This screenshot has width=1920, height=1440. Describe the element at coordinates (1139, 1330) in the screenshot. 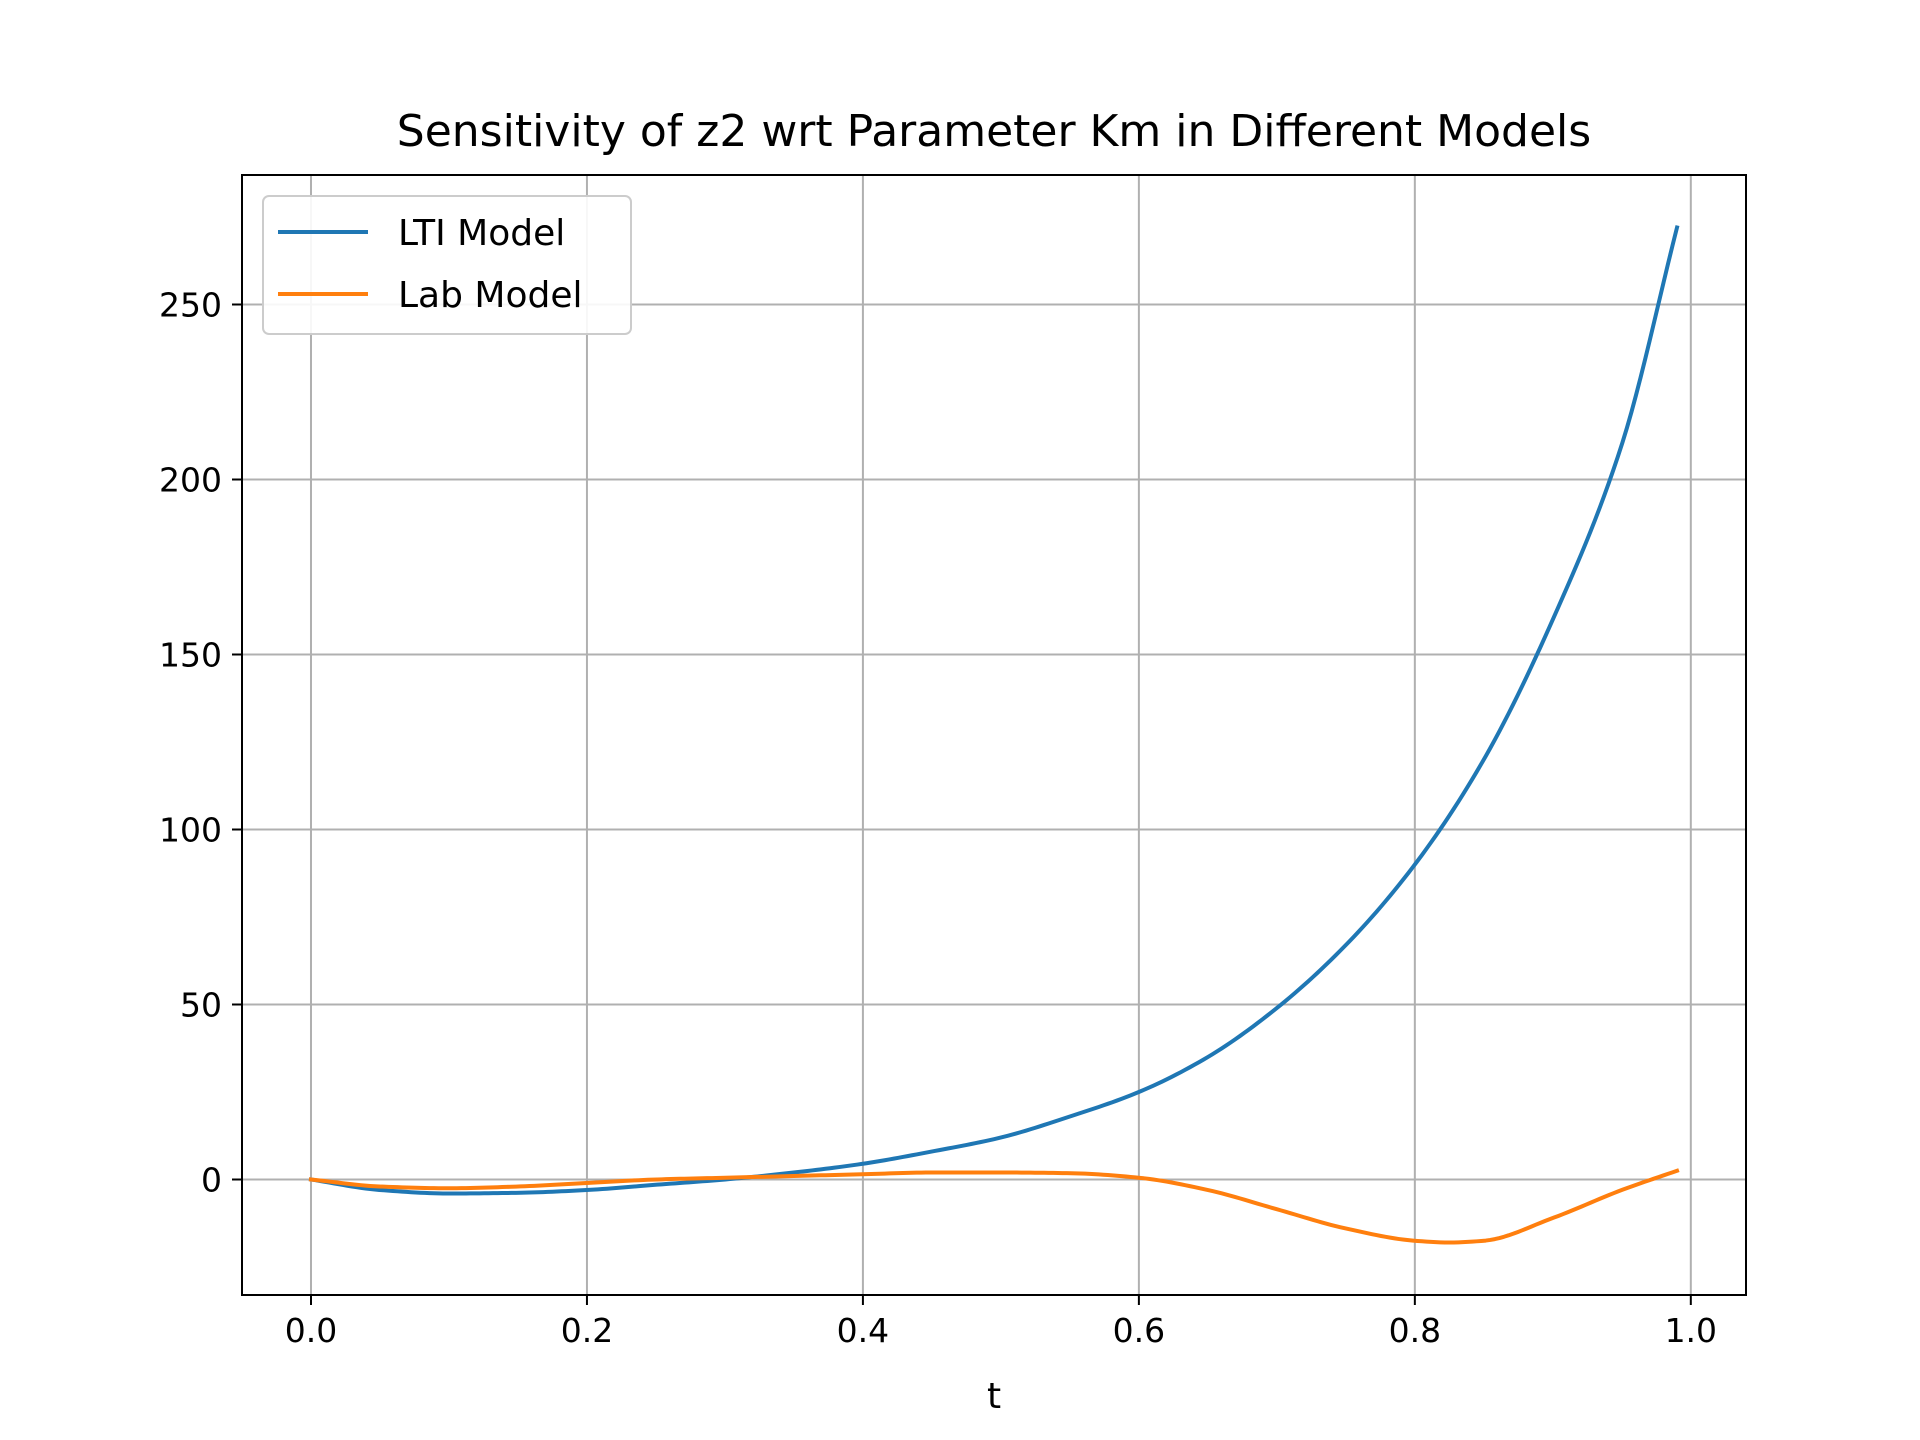

I see `x-tick-label: 0.6` at that location.